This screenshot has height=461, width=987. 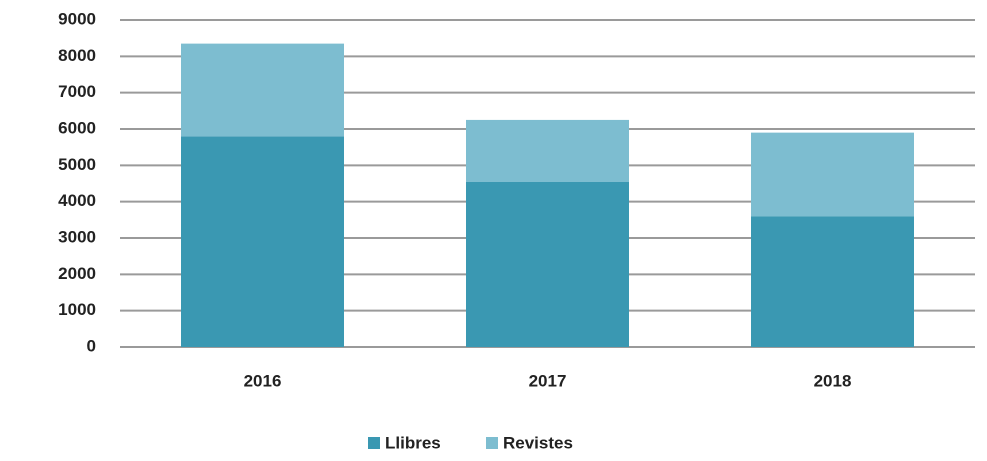 What do you see at coordinates (91, 345) in the screenshot?
I see `y-tick-label: 0` at bounding box center [91, 345].